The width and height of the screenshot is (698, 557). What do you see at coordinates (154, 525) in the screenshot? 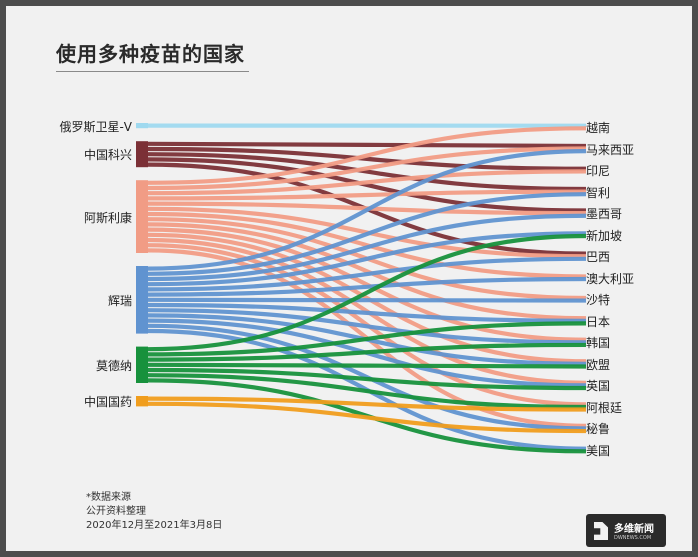
I see `footnote-date: 2020年12月至2021年3月8日` at bounding box center [154, 525].